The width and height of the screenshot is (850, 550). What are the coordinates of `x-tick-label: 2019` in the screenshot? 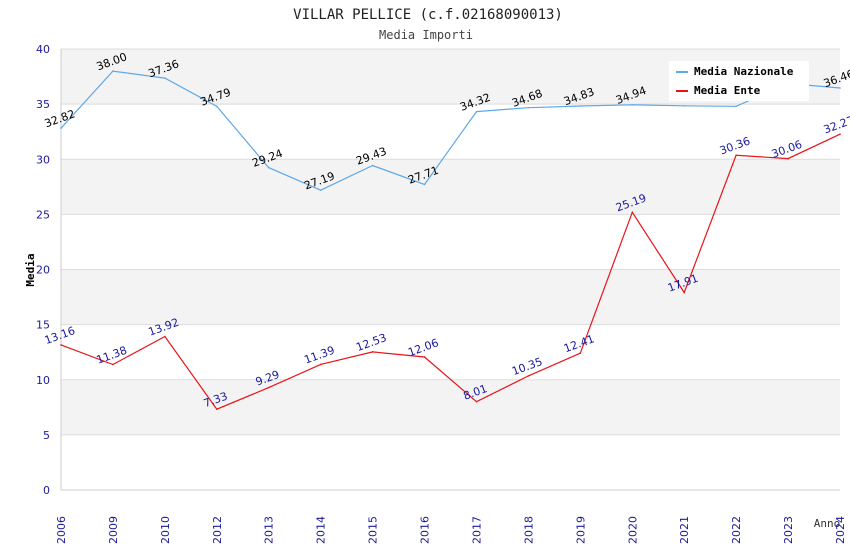 It's located at (580, 530).